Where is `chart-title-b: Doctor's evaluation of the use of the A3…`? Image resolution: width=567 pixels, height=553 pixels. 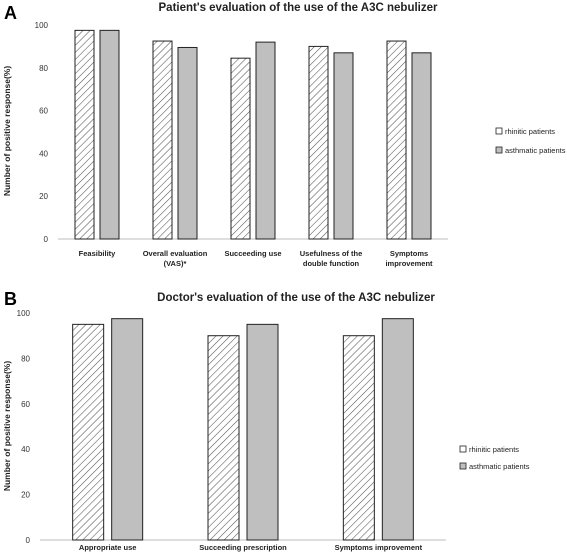
chart-title-b: Doctor's evaluation of the use of the A3… is located at coordinates (296, 298).